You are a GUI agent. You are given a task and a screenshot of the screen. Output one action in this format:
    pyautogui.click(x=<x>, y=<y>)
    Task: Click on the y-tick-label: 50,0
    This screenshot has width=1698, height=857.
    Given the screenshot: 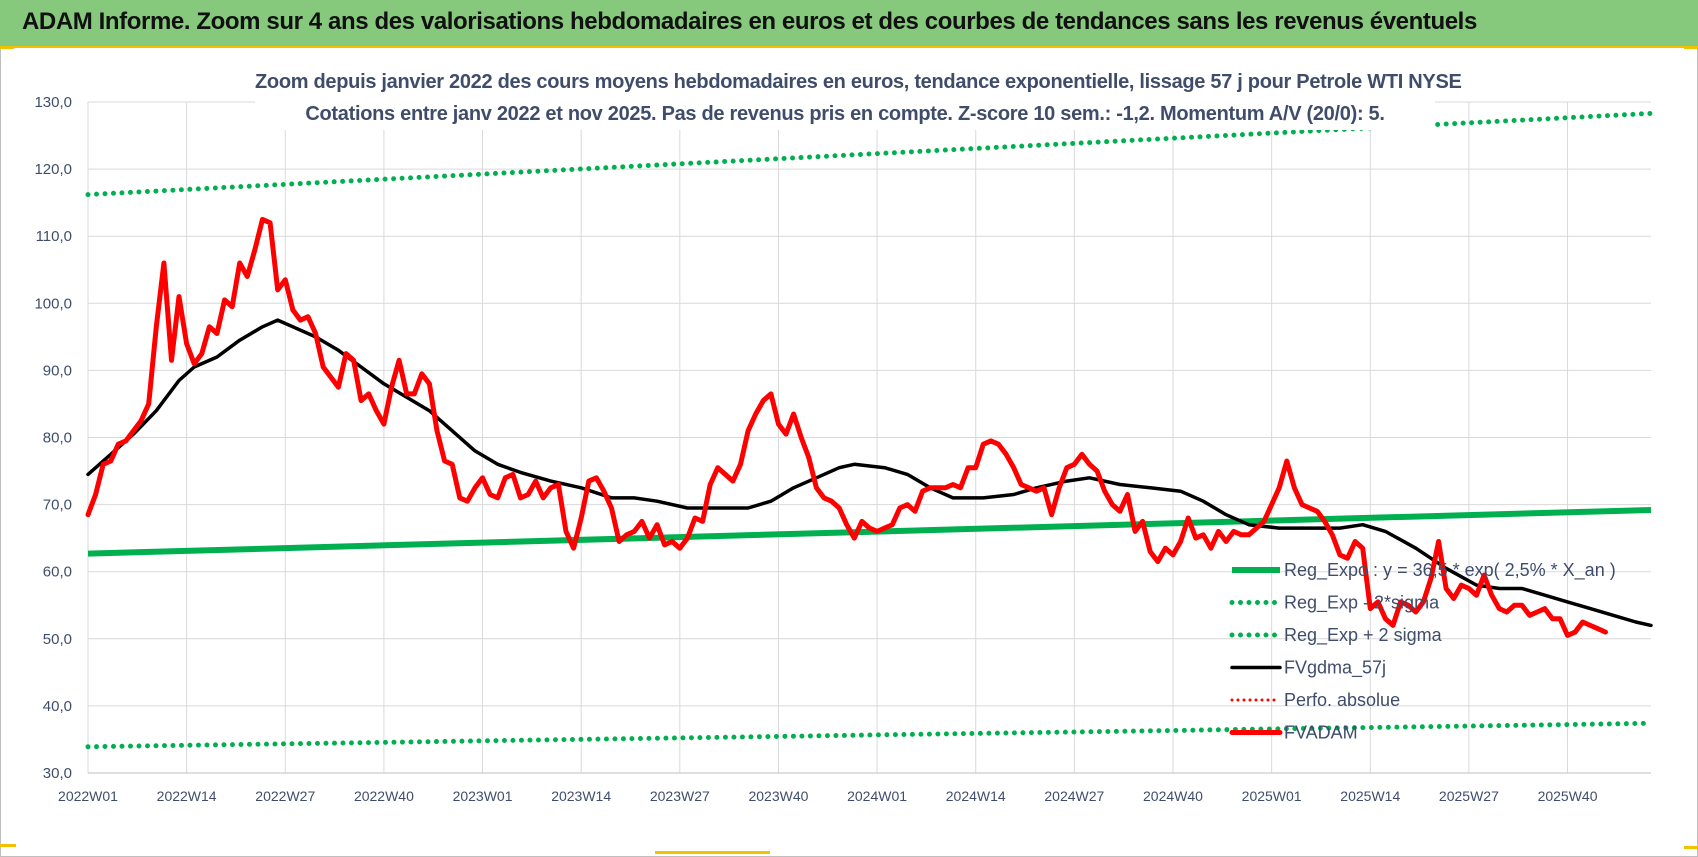 What is the action you would take?
    pyautogui.click(x=57, y=639)
    